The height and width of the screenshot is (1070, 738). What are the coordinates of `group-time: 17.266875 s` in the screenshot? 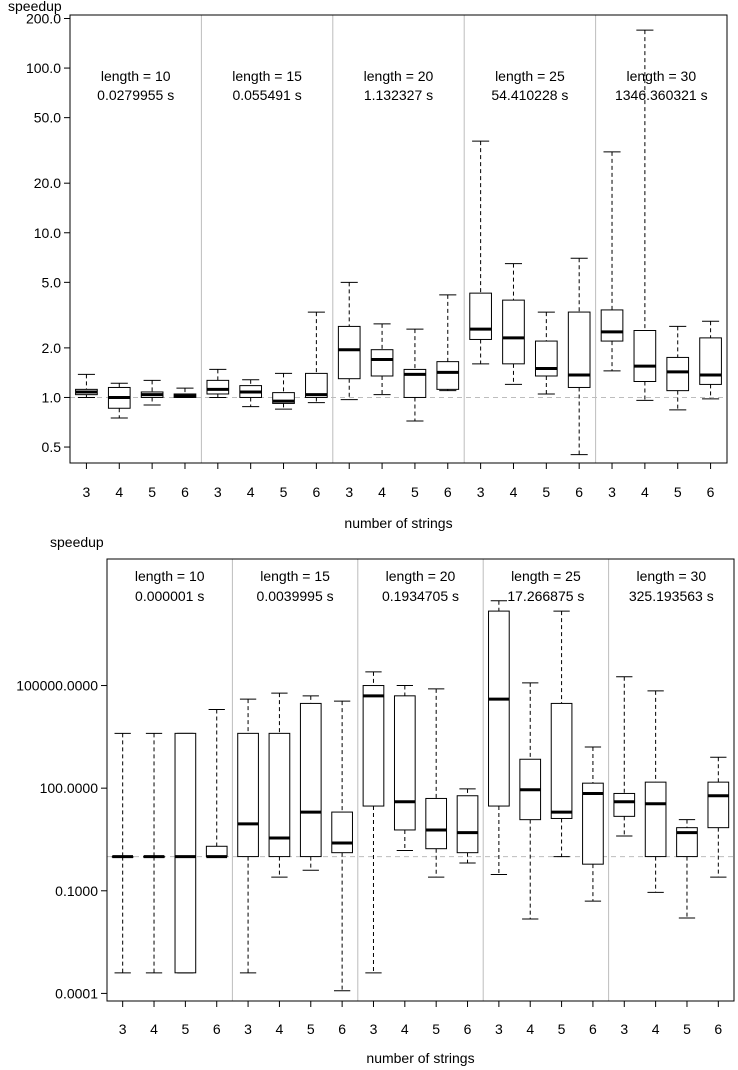 It's located at (545, 596).